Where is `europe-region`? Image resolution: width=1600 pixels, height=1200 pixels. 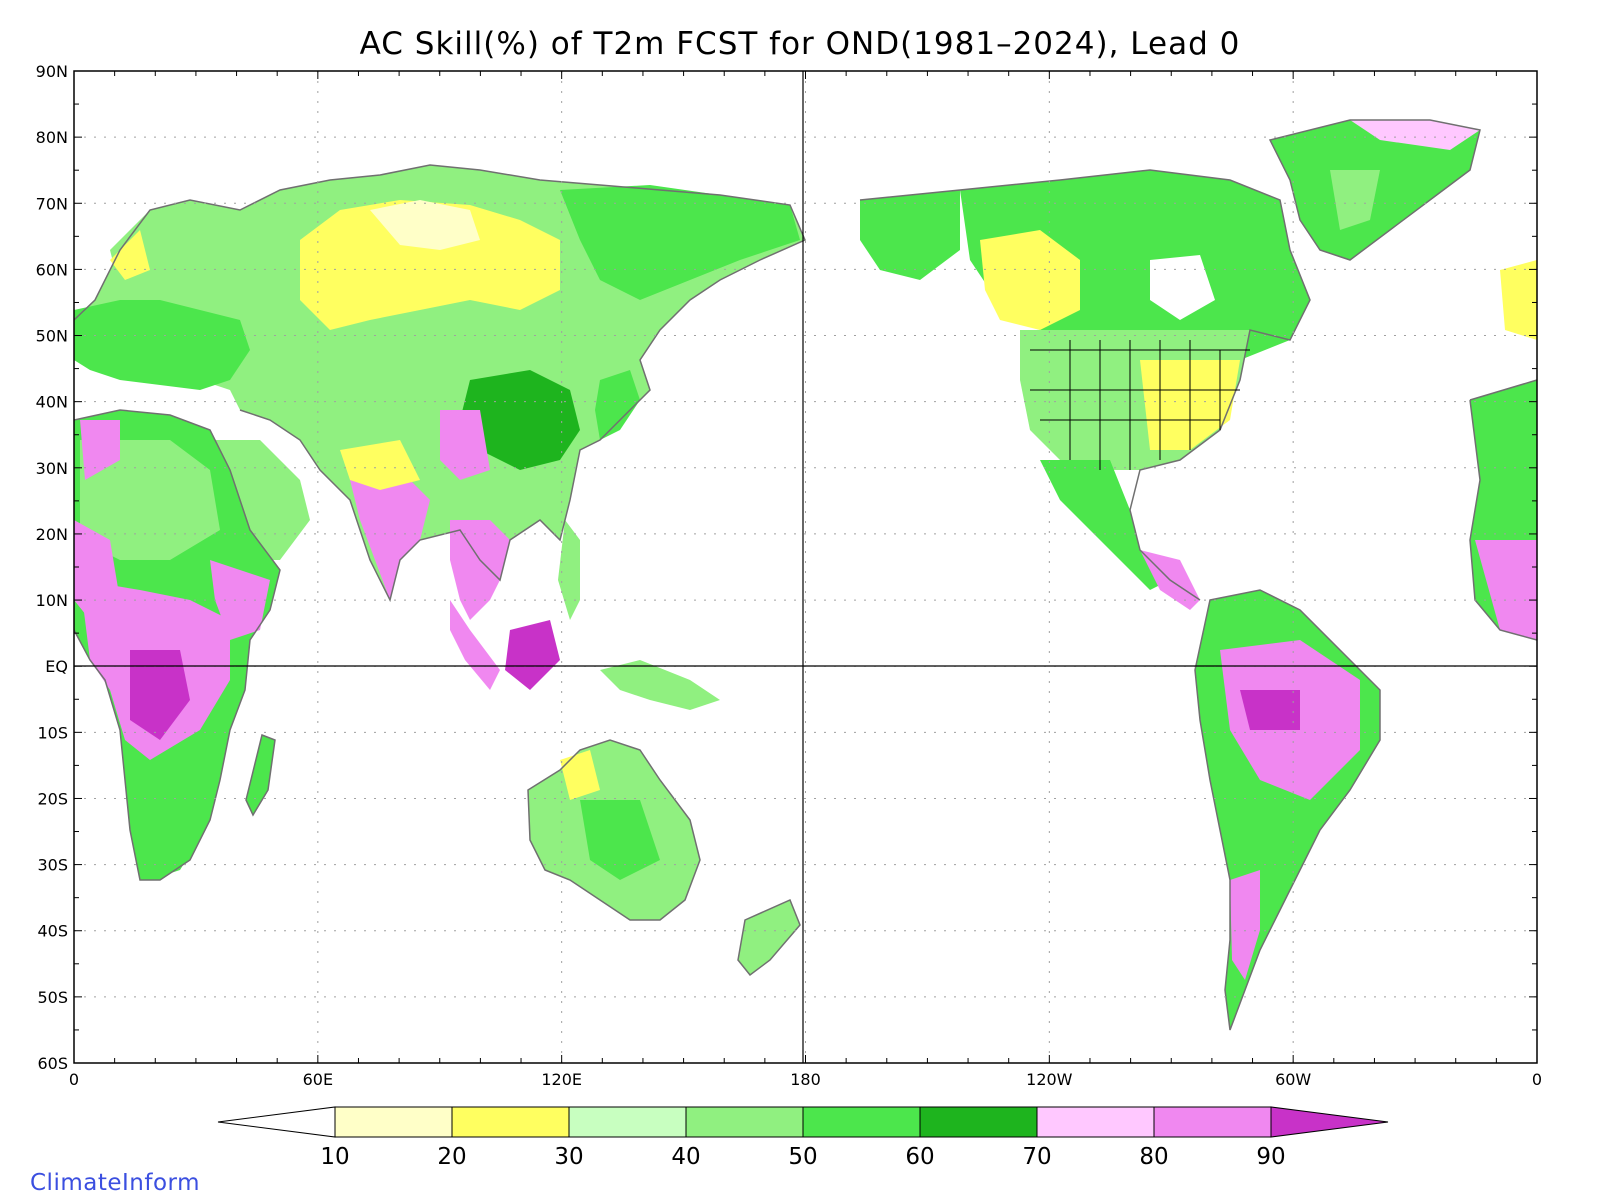
europe-region is located at coordinates (162, 345).